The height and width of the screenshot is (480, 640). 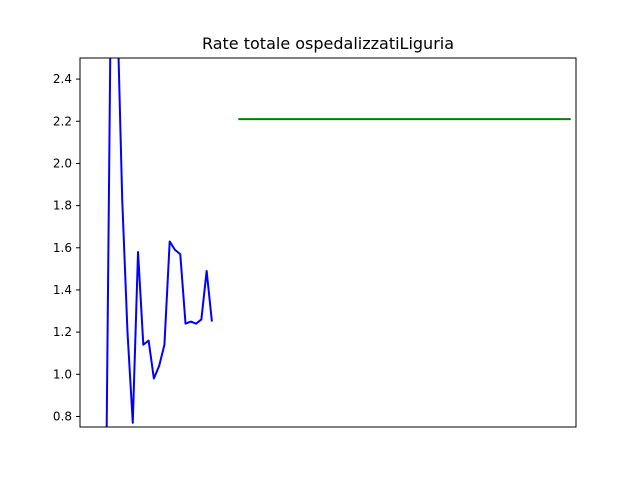 What do you see at coordinates (62, 79) in the screenshot?
I see `y-tick-label: 2.4` at bounding box center [62, 79].